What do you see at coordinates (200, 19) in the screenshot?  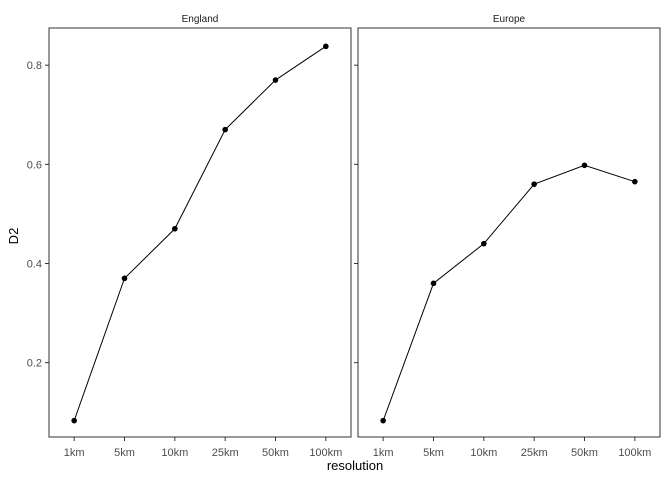 I see `strip-label: England` at bounding box center [200, 19].